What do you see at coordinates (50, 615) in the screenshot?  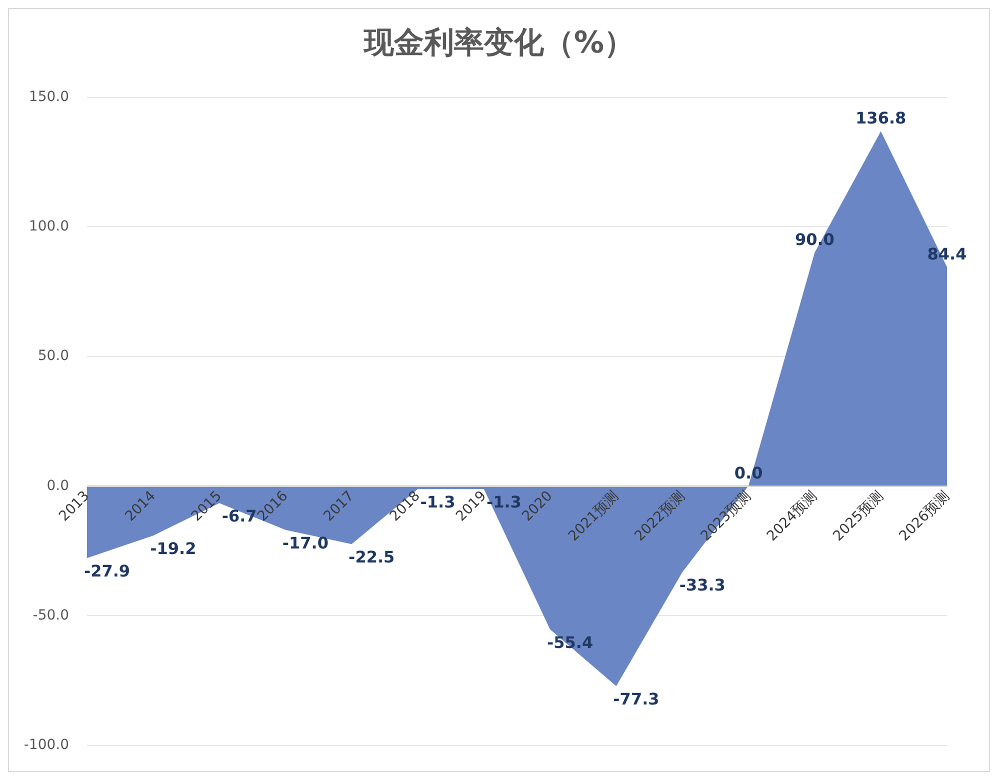 I see `y-tick-label: -50.0` at bounding box center [50, 615].